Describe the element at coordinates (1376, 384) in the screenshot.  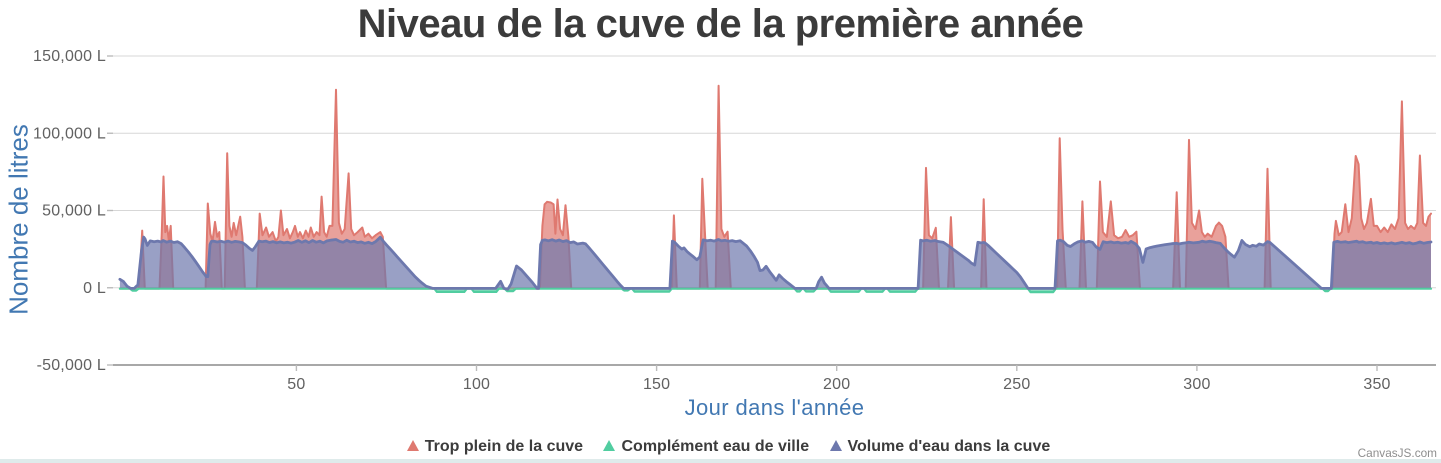
I see `svg-text: 350` at that location.